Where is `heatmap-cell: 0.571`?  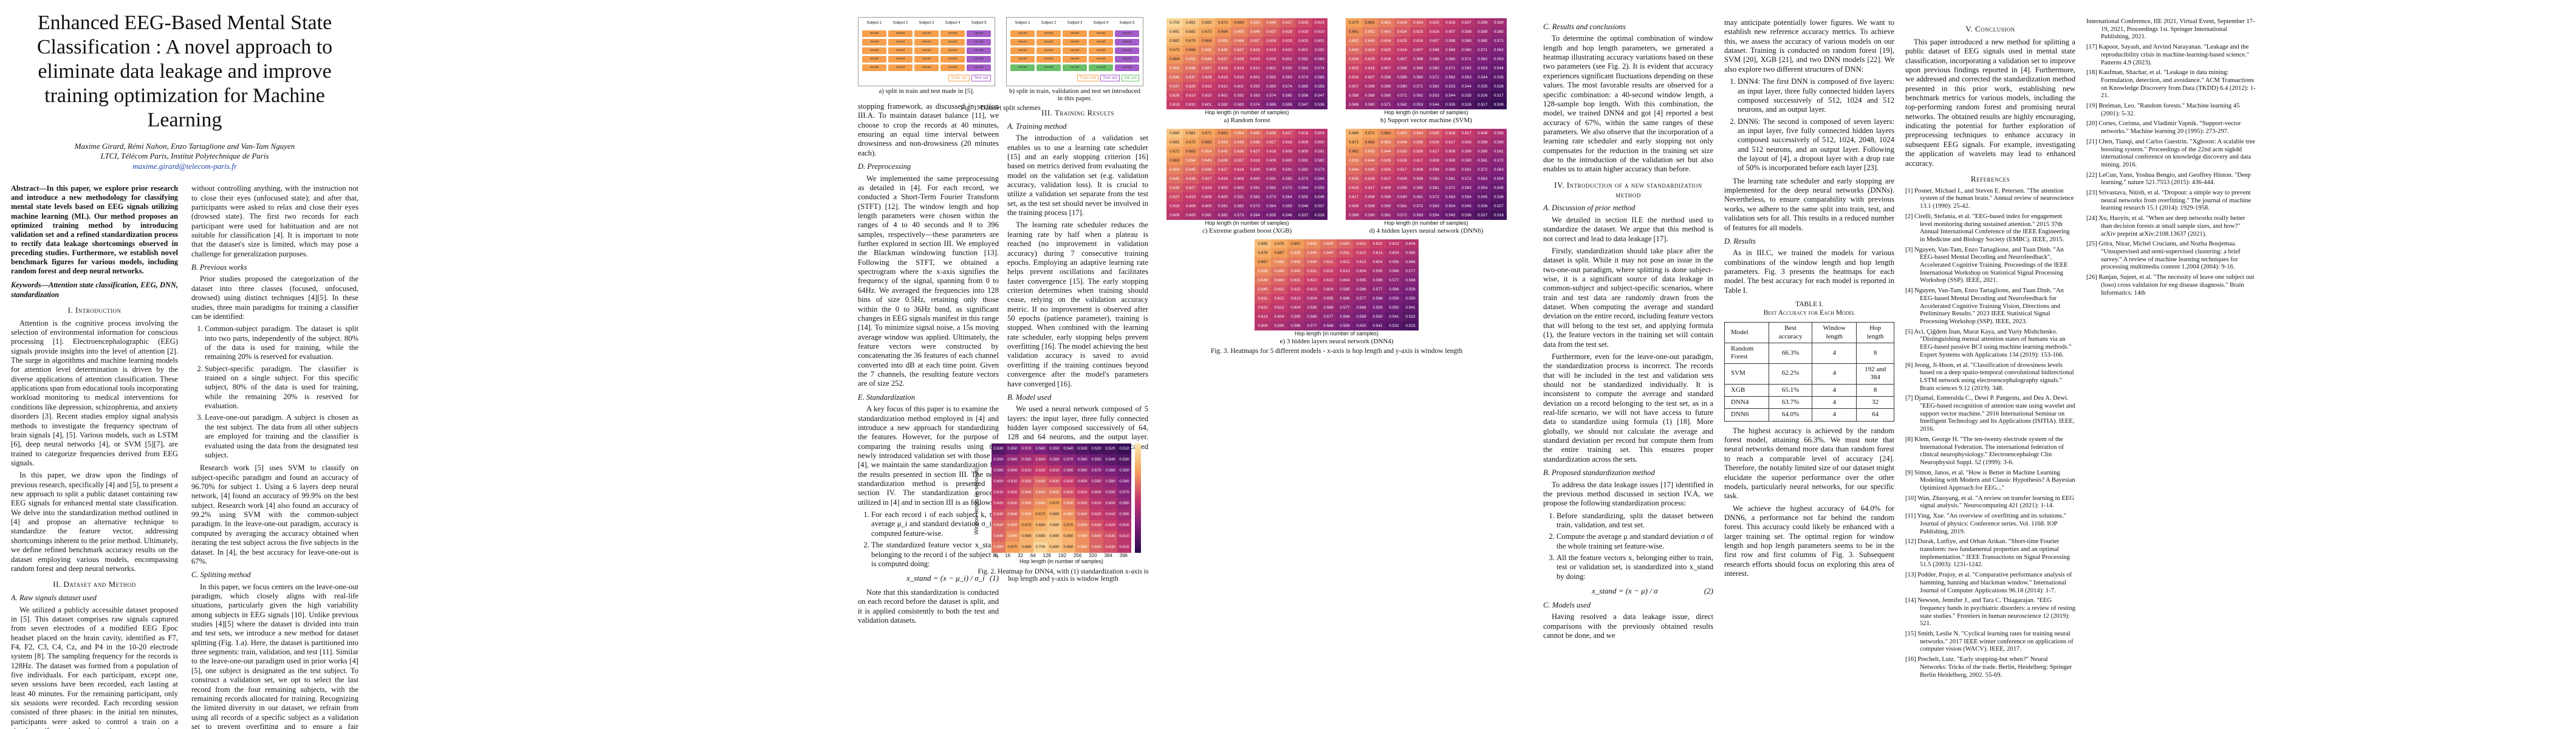
heatmap-cell: 0.571 is located at coordinates (1450, 68).